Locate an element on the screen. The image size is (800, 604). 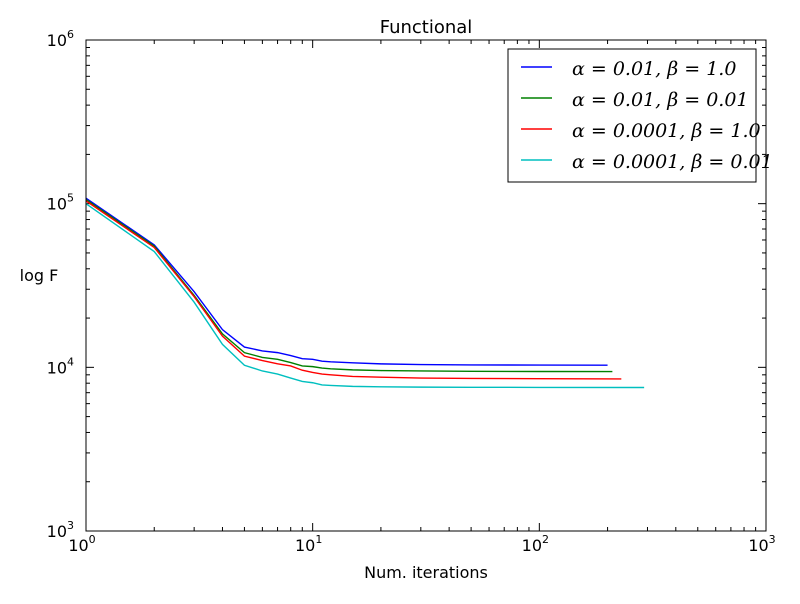
legend-label-3: α = 0.0001, β = 1.0 is located at coordinates (666, 131).